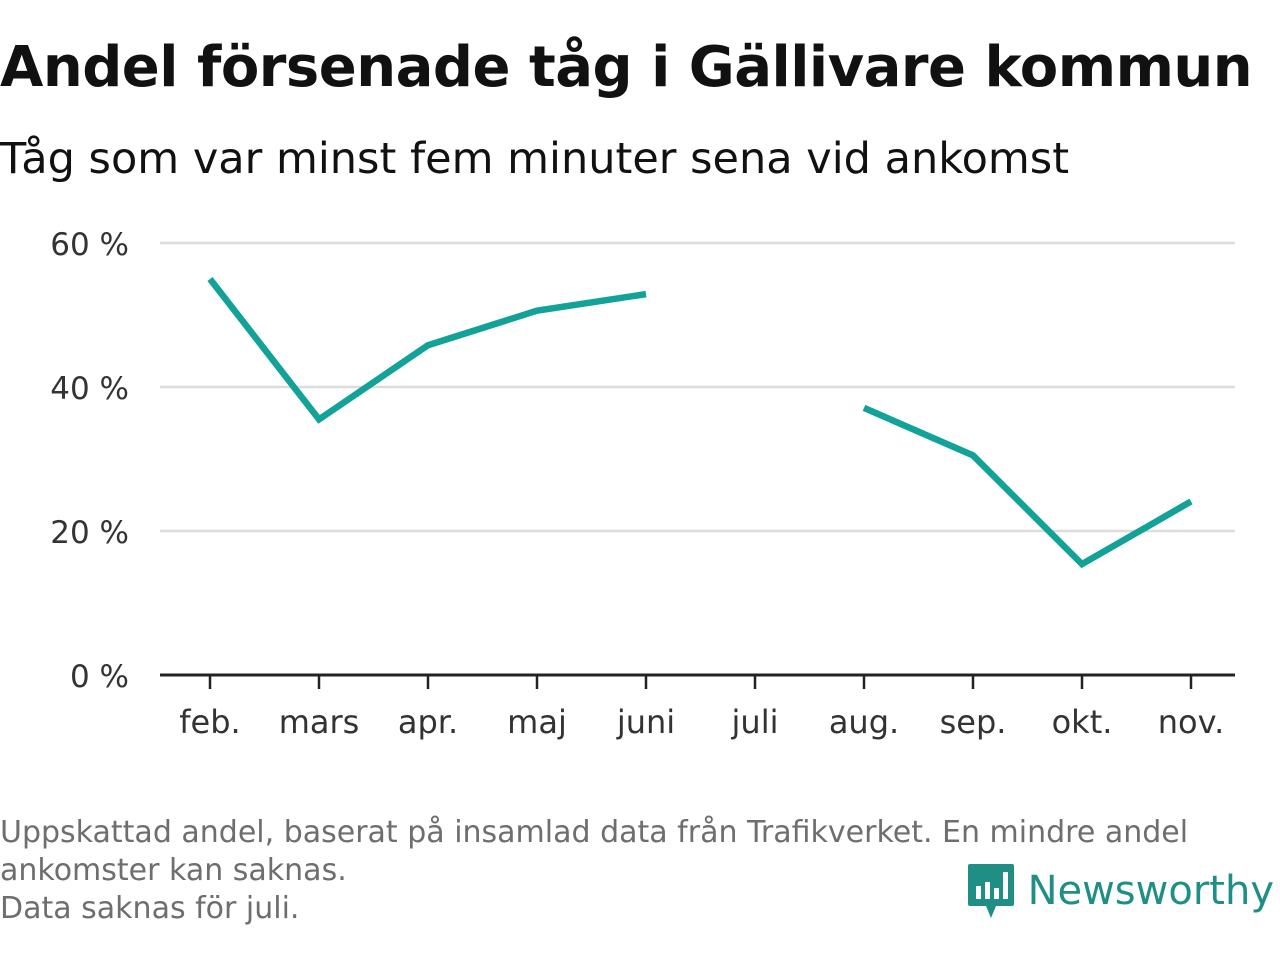 Image resolution: width=1280 pixels, height=960 pixels. Describe the element at coordinates (89, 389) in the screenshot. I see `y-tick-label: 40 %` at that location.